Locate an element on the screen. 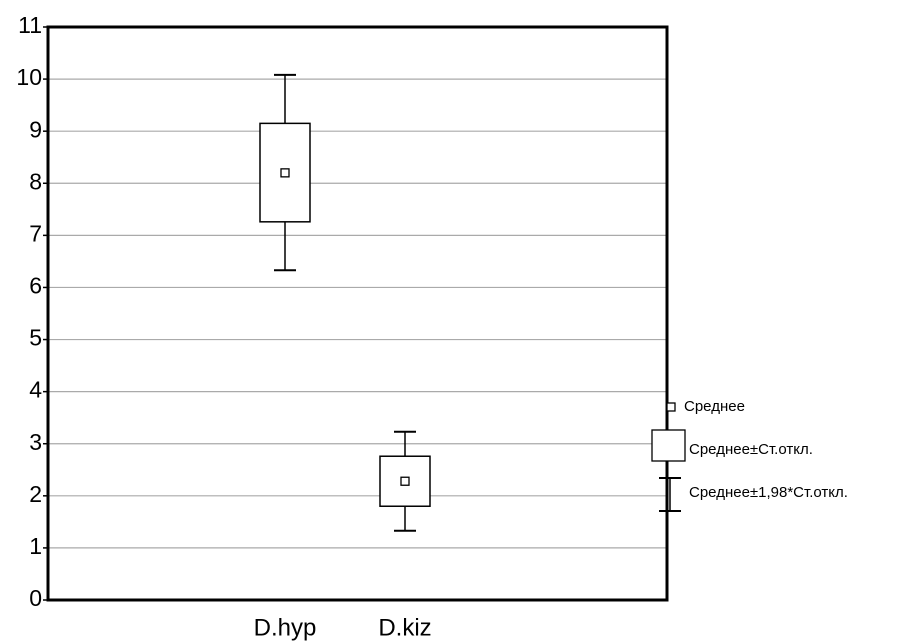 The image size is (924, 644). y-tick-label: 1 is located at coordinates (35, 546).